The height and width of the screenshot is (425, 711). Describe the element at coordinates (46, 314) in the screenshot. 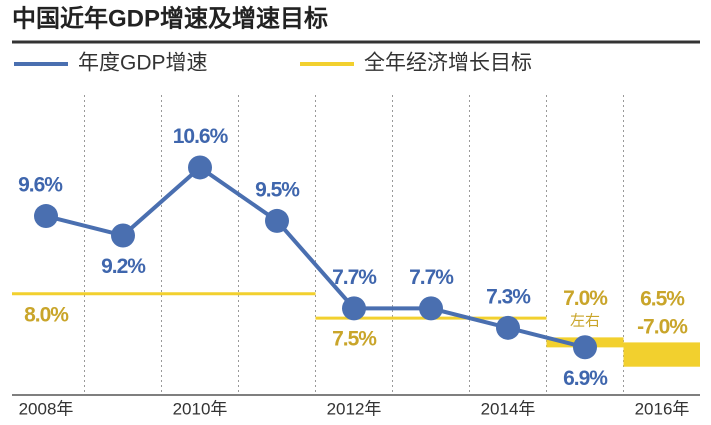

I see `target-label: 8.0%` at that location.